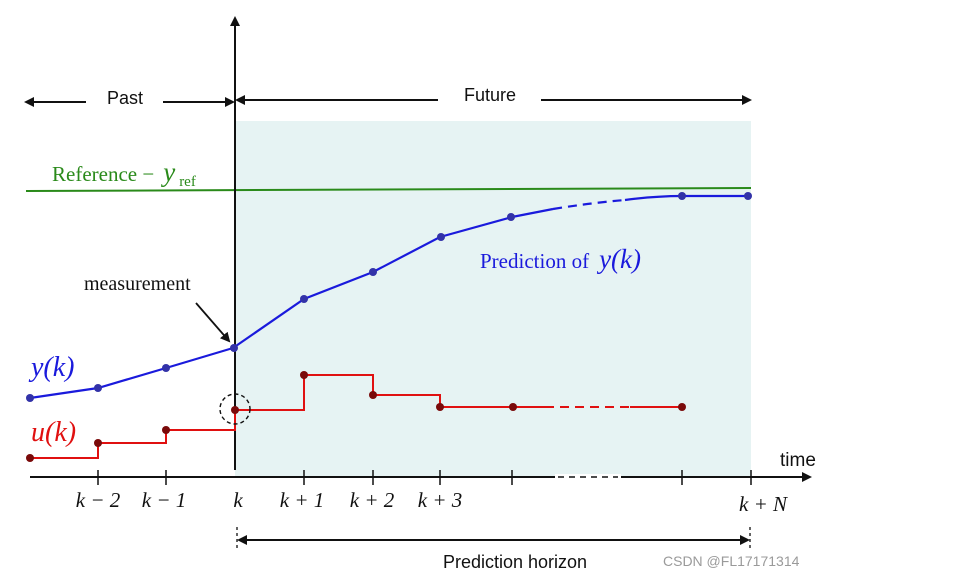  Describe the element at coordinates (98, 500) in the screenshot. I see `tick-label: k − 2` at that location.